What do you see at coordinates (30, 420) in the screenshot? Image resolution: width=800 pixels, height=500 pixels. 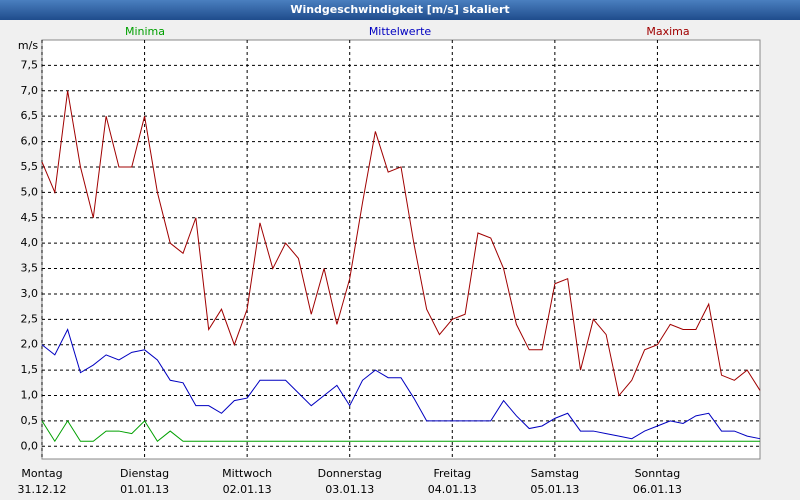 I see `y-tick-label: 0,5` at bounding box center [30, 420].